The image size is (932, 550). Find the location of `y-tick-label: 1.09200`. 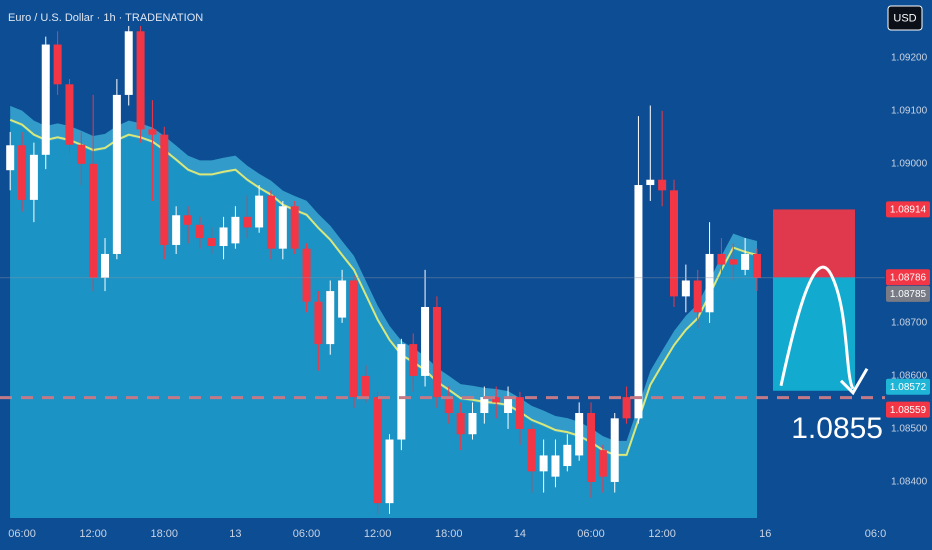

y-tick-label: 1.09200 is located at coordinates (909, 57).